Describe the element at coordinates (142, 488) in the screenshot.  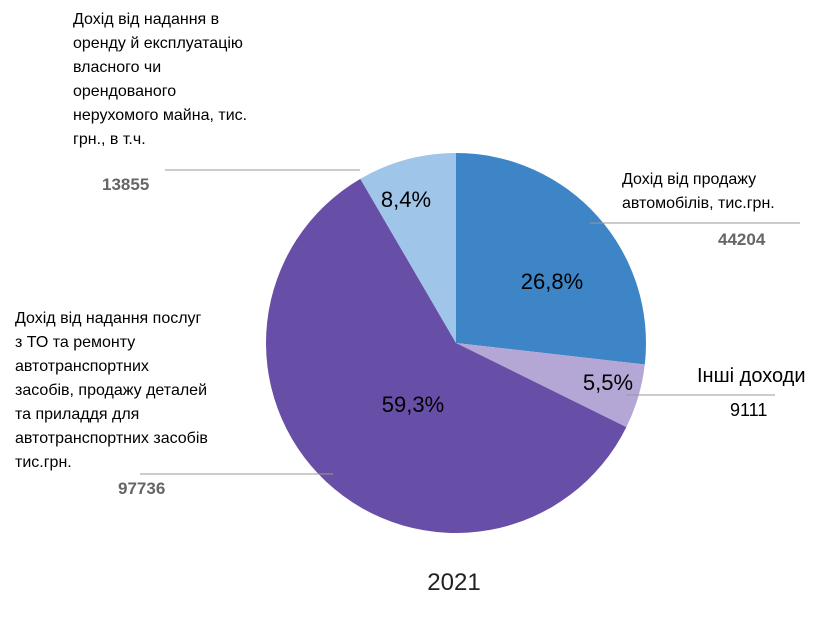
I see `amount-label: 97736` at that location.